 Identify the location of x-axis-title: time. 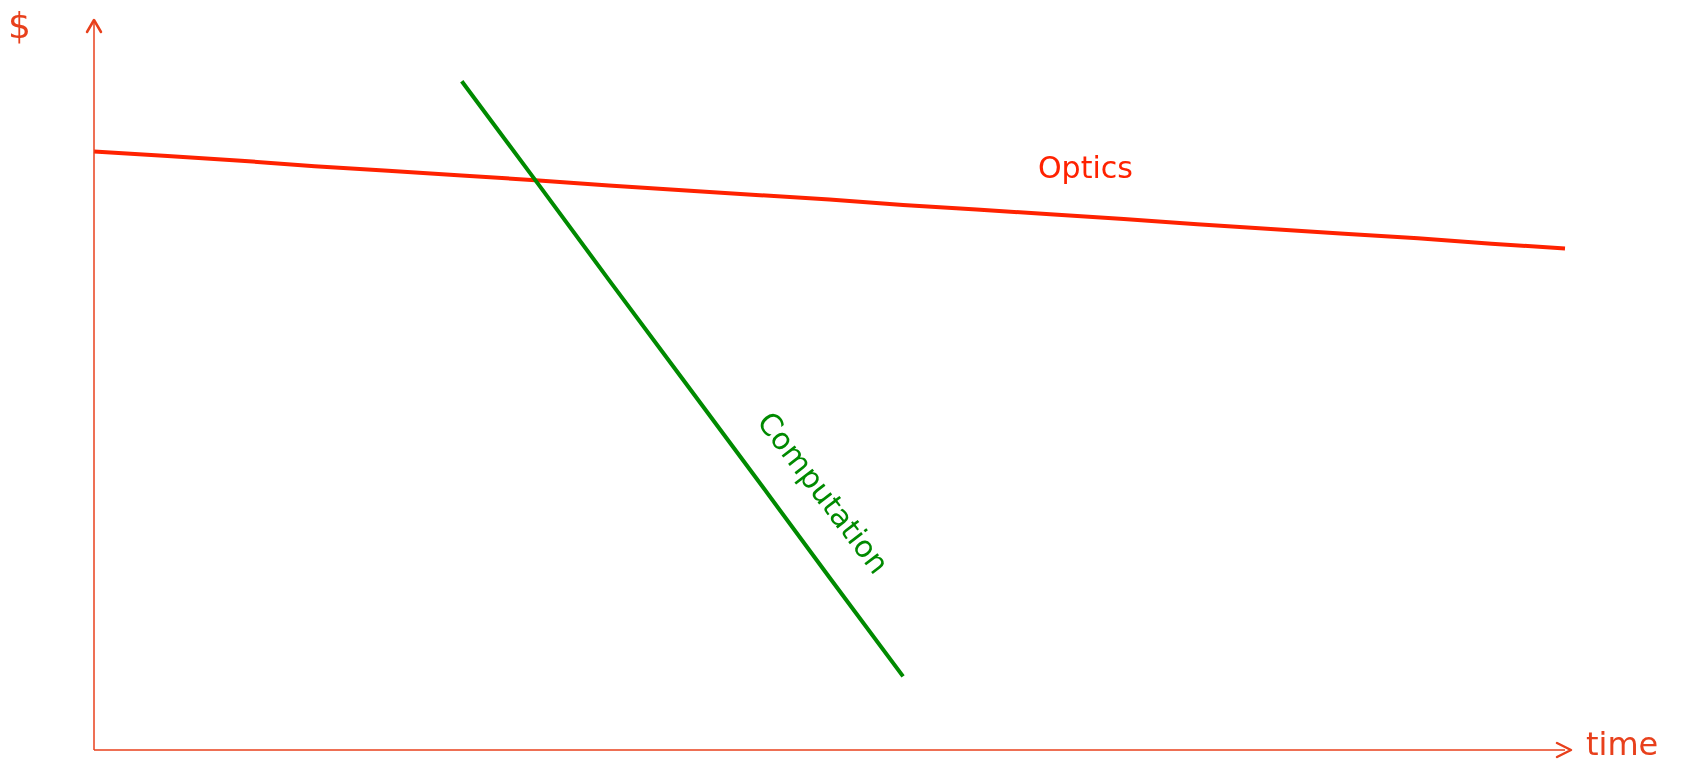
(1622, 744).